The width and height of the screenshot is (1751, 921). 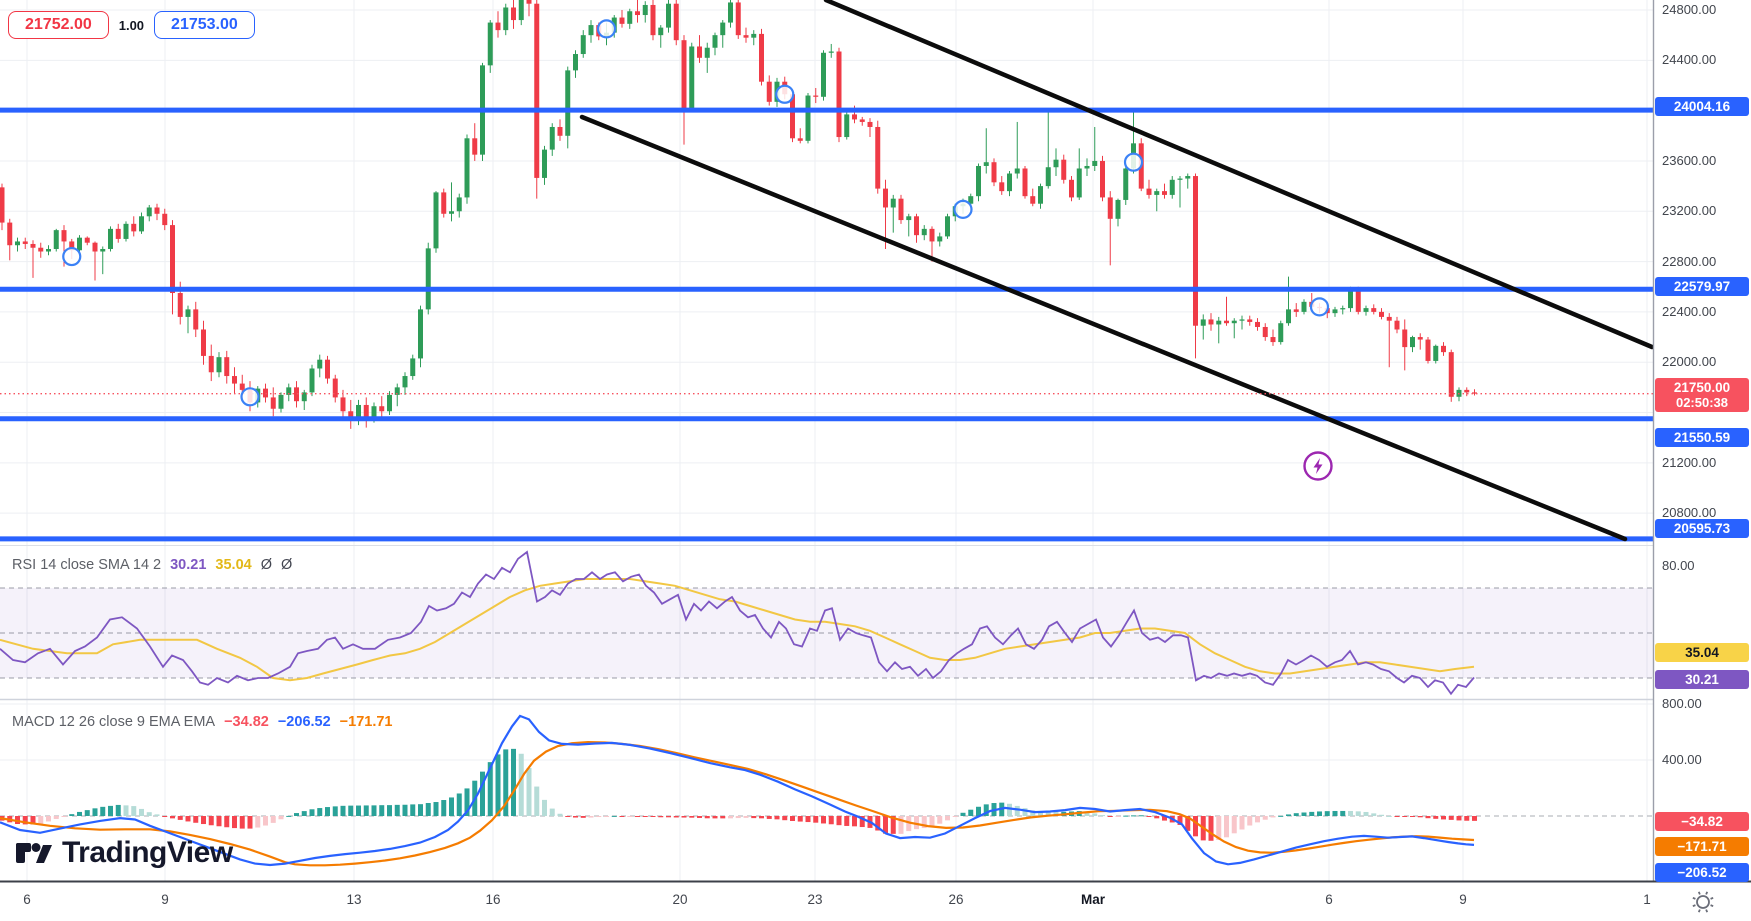 What do you see at coordinates (1703, 902) in the screenshot?
I see `gear-icon` at bounding box center [1703, 902].